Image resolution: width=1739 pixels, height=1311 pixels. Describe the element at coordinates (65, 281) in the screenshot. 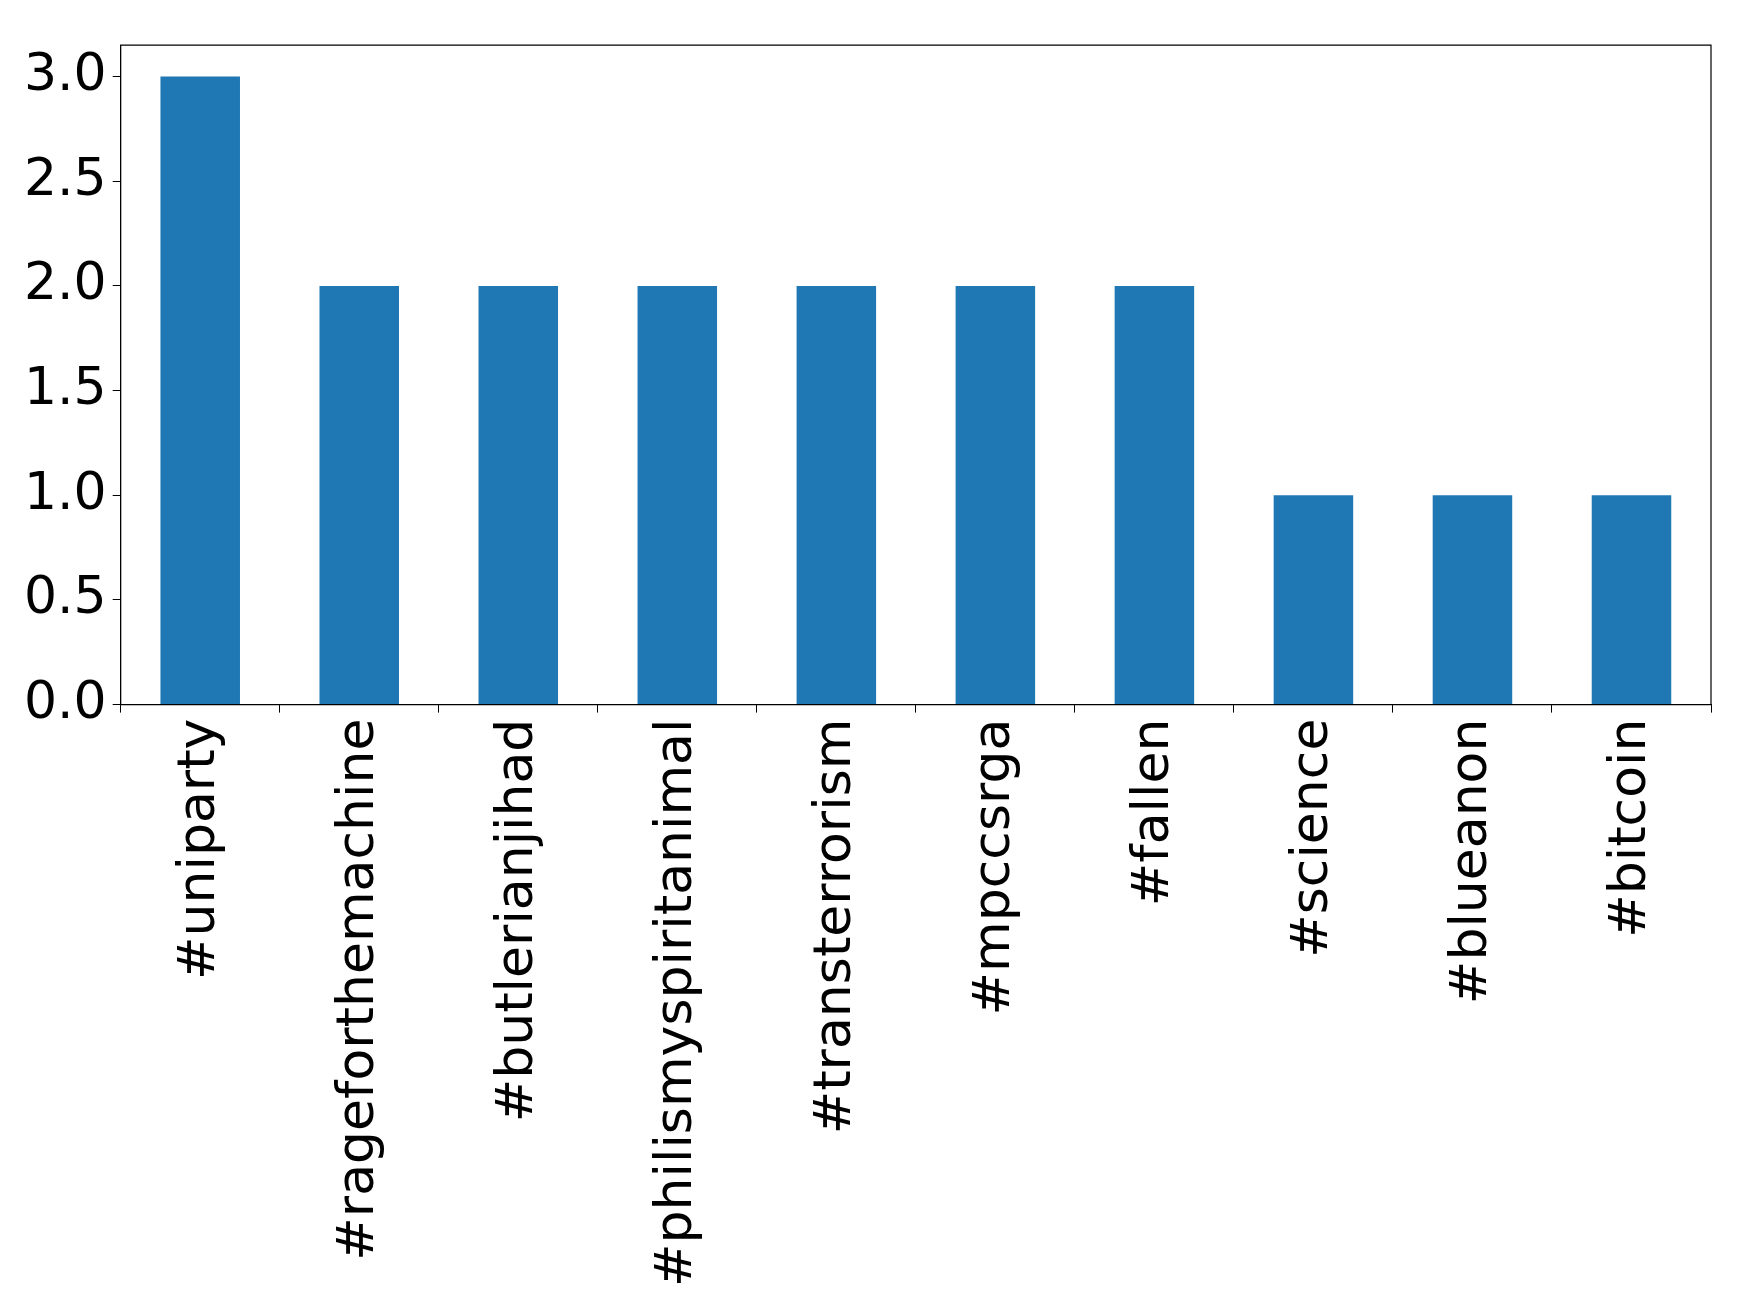

I see `y-tick-label: 2.0` at that location.